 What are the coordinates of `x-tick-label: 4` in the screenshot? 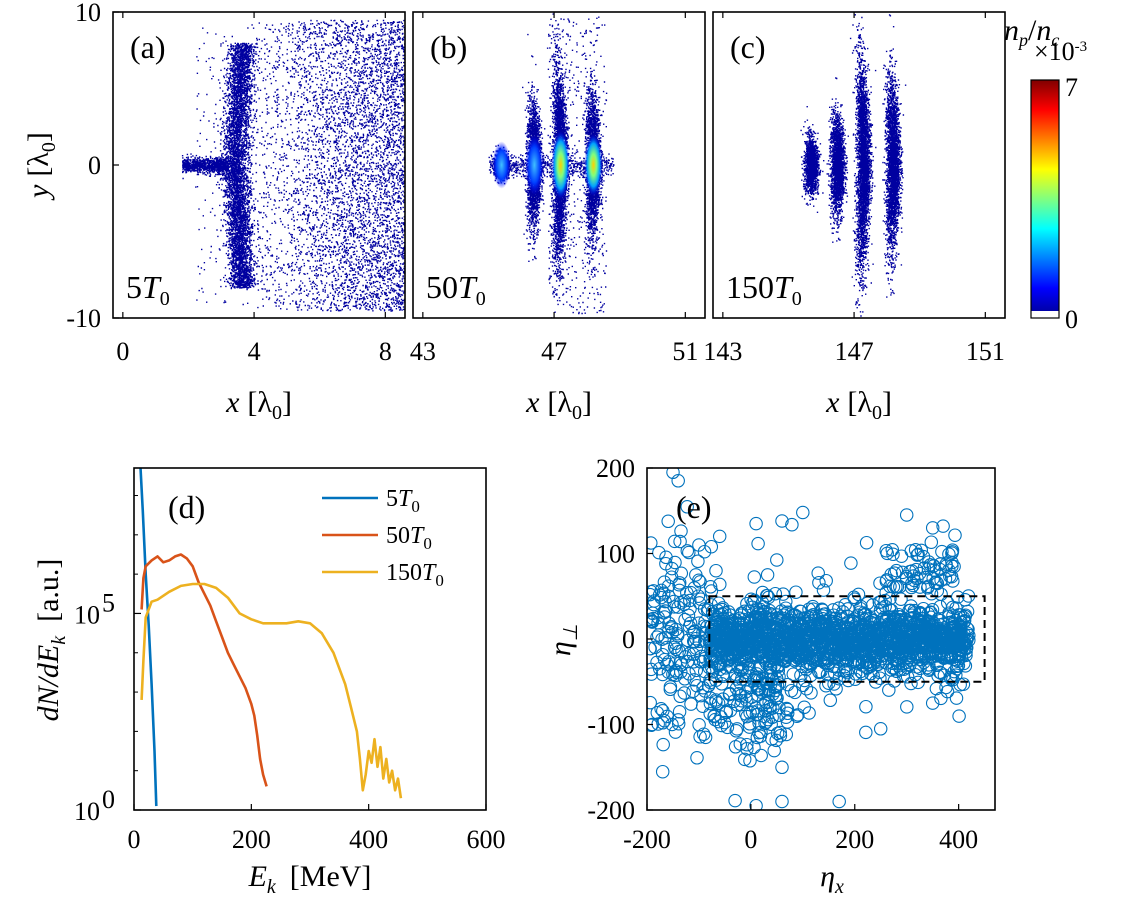 It's located at (254, 351).